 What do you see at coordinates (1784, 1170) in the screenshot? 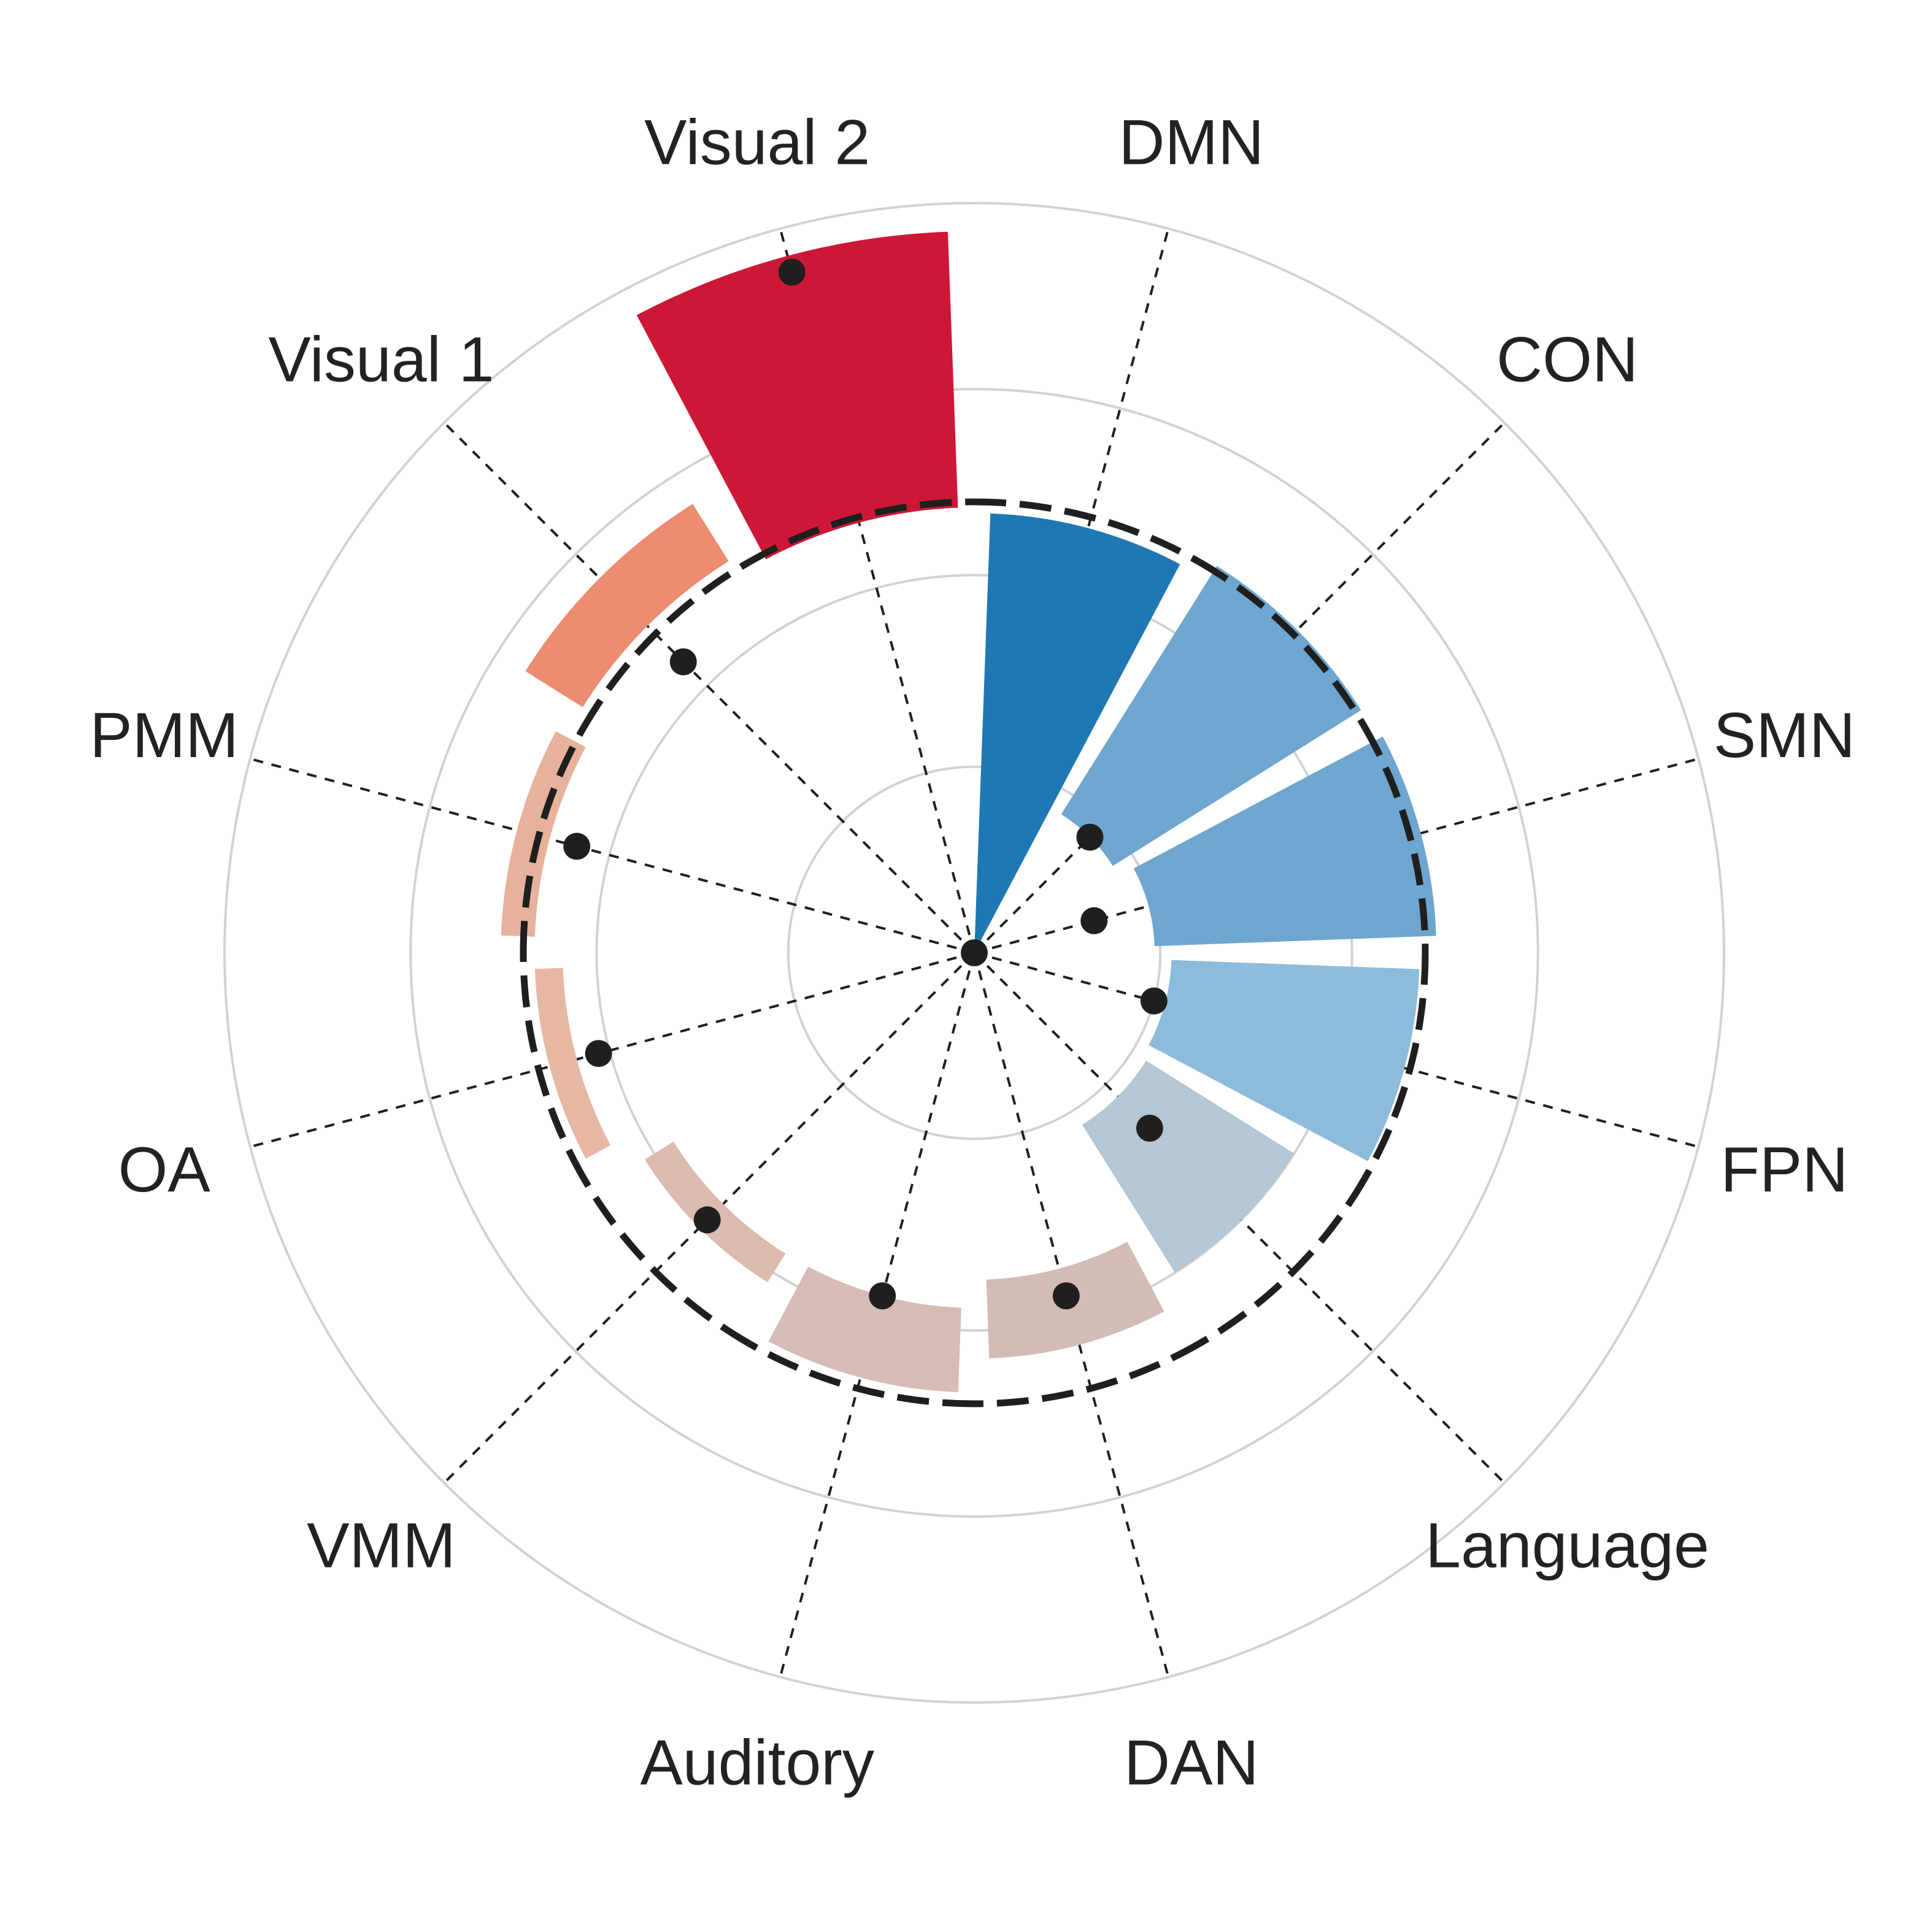
I see `category-label: FPN` at bounding box center [1784, 1170].